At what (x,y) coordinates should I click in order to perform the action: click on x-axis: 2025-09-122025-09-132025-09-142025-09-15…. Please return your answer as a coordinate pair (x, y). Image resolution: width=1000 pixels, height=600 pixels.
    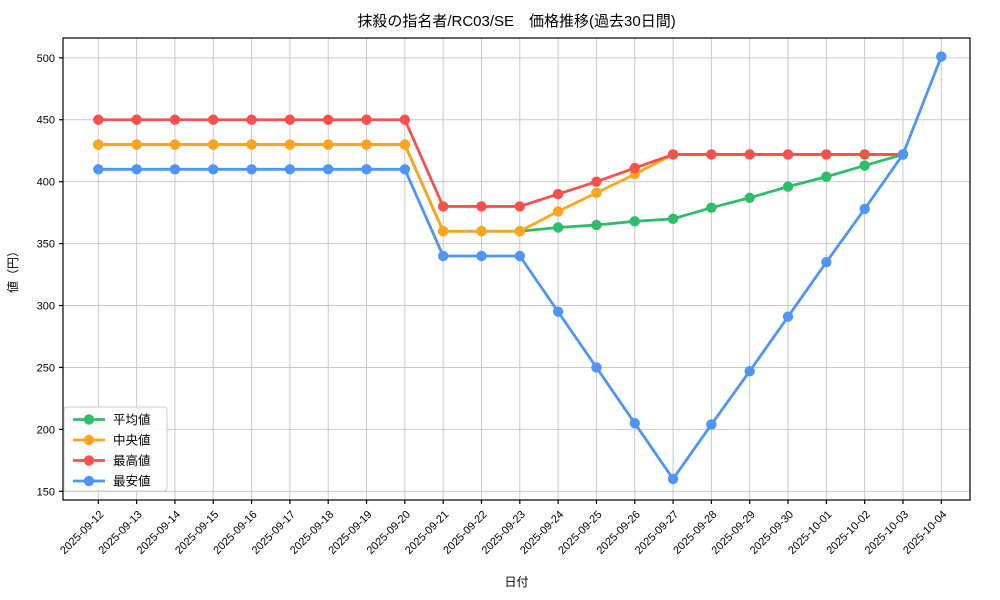
    Looking at the image, I should click on (503, 528).